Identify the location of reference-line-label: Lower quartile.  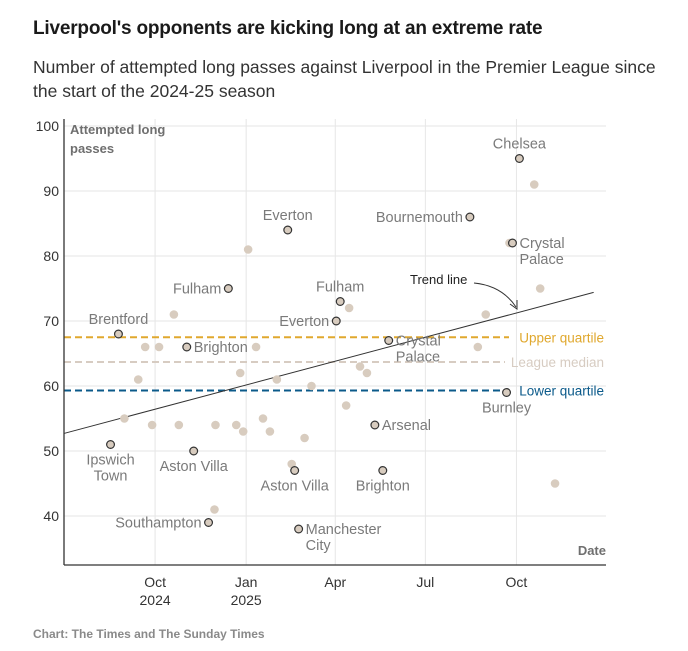
(561, 391).